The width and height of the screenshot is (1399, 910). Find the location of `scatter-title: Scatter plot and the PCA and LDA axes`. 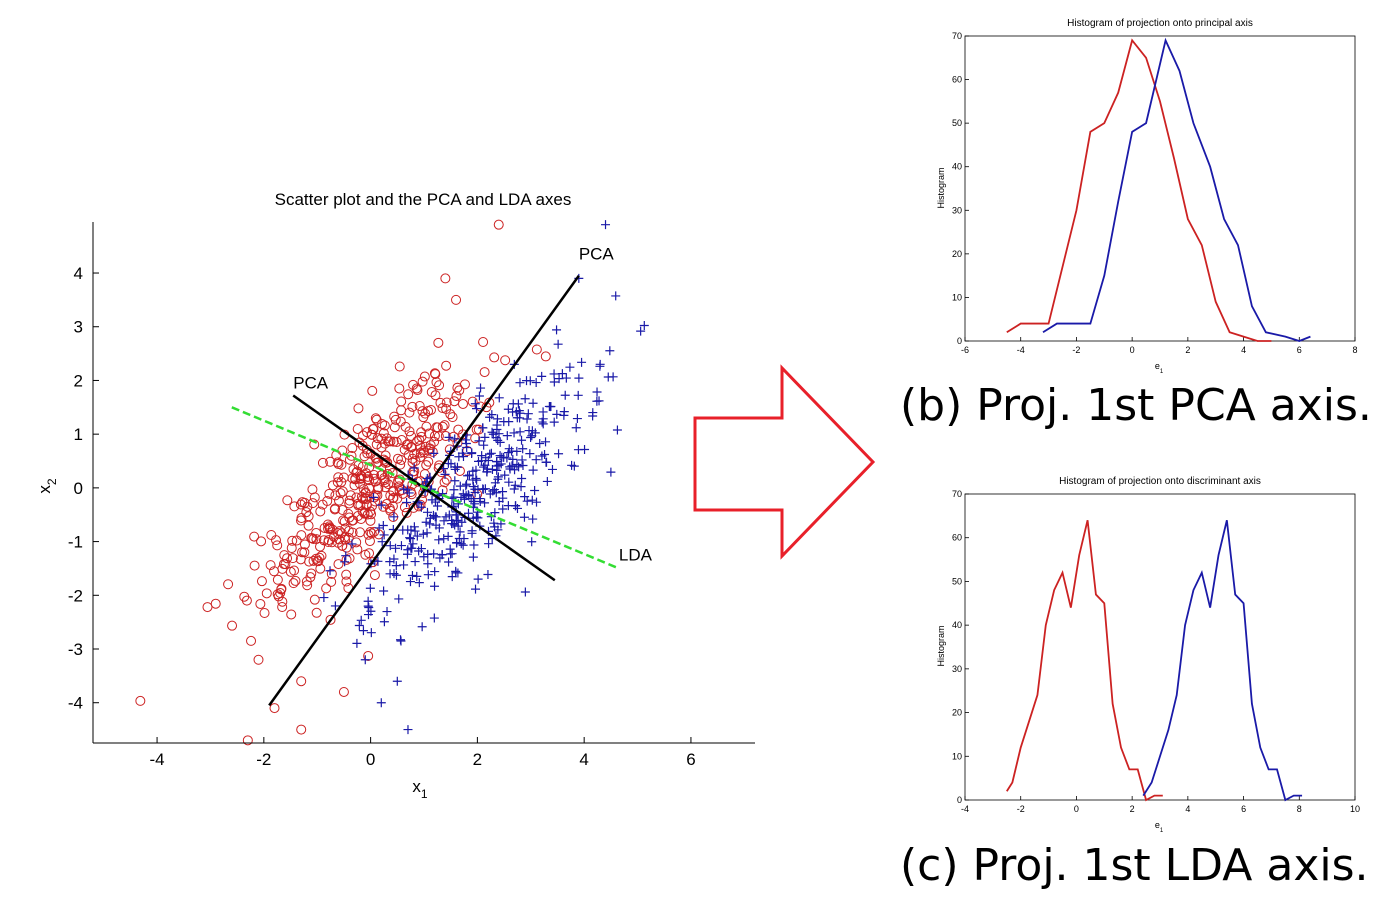

scatter-title: Scatter plot and the PCA and LDA axes is located at coordinates (423, 199).